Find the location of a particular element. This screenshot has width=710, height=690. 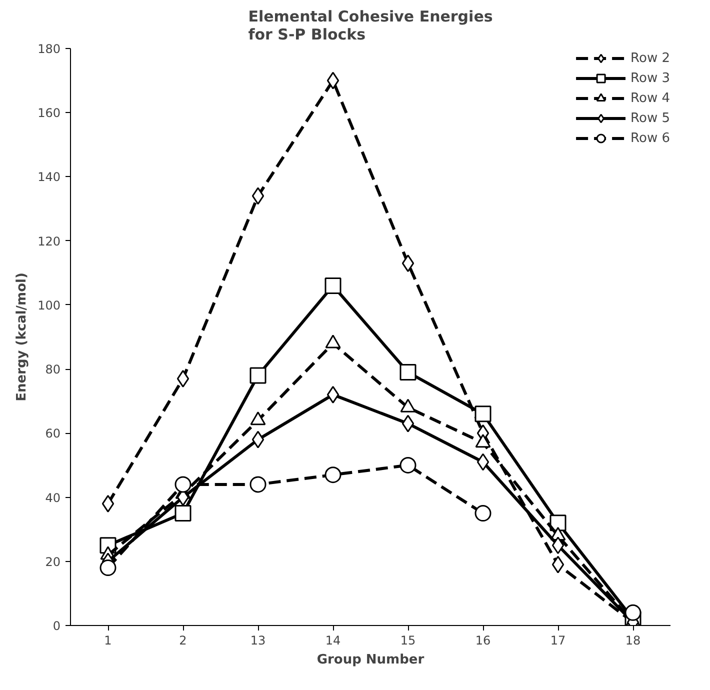

x-tick-label: 14 is located at coordinates (333, 641).